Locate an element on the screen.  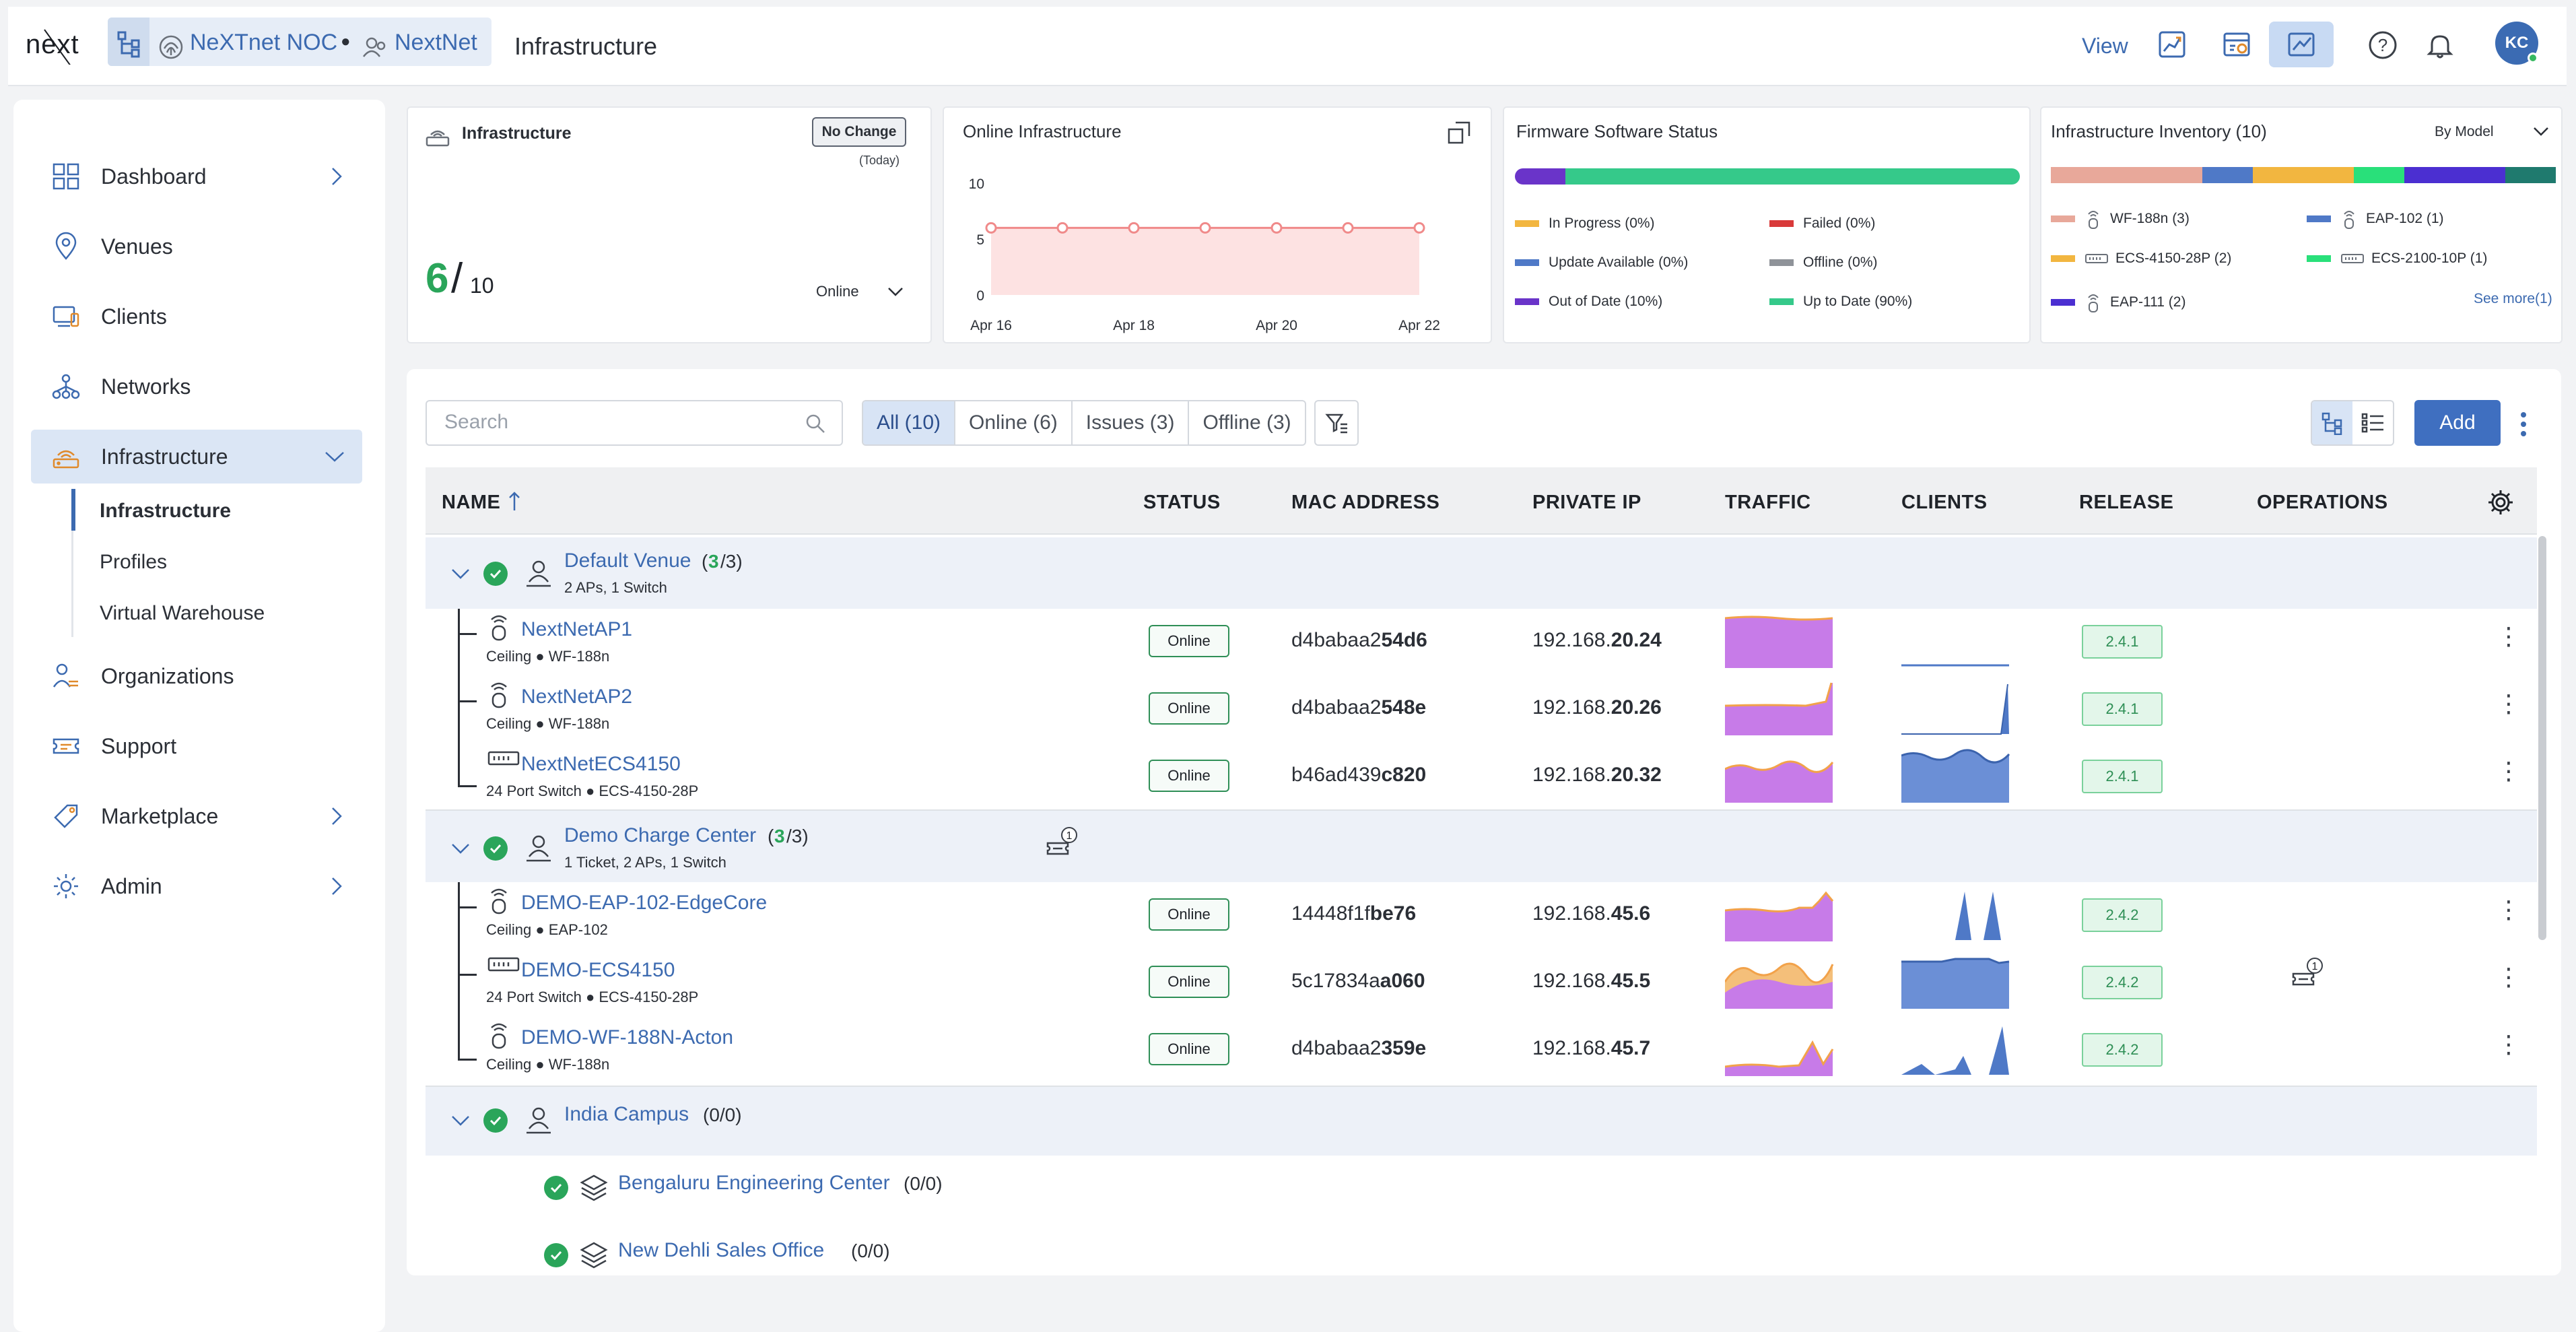
sidebar-item-networks: Networks is located at coordinates (197, 386).